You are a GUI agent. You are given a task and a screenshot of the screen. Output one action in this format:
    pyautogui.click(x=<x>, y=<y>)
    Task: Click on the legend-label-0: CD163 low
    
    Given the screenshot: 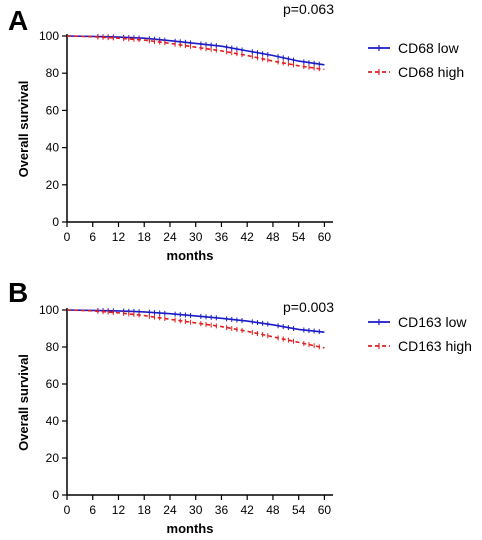 What is the action you would take?
    pyautogui.click(x=432, y=322)
    